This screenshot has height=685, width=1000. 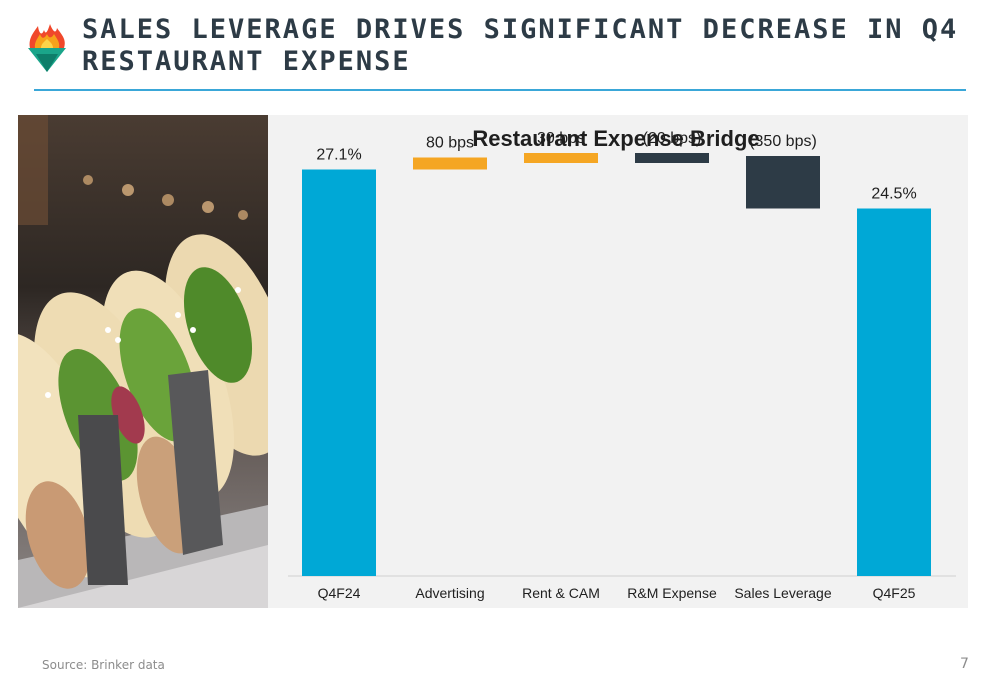 What do you see at coordinates (450, 163) in the screenshot?
I see `bar-advertising` at bounding box center [450, 163].